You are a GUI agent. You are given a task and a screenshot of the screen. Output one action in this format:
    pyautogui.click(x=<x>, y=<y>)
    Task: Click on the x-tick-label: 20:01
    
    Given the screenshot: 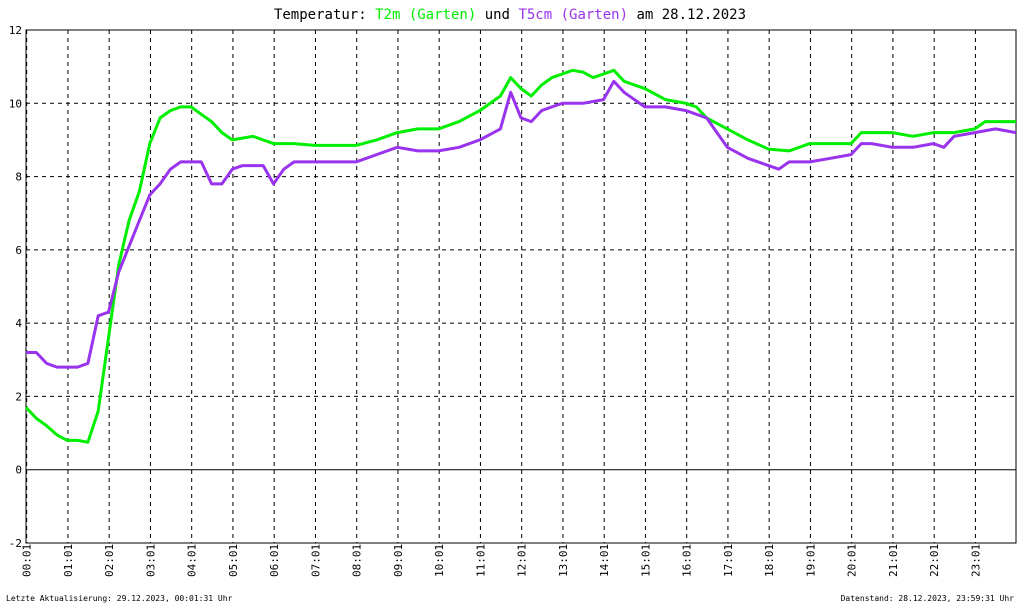 What is the action you would take?
    pyautogui.click(x=852, y=560)
    